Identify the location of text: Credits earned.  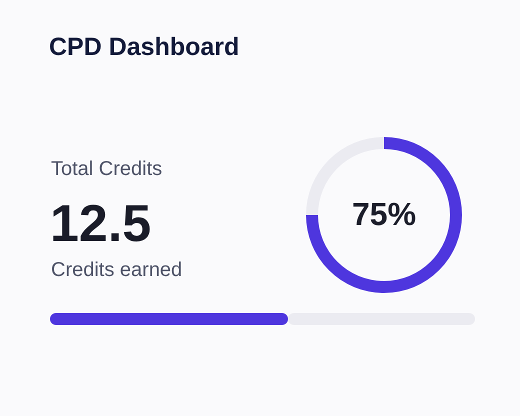
(116, 270).